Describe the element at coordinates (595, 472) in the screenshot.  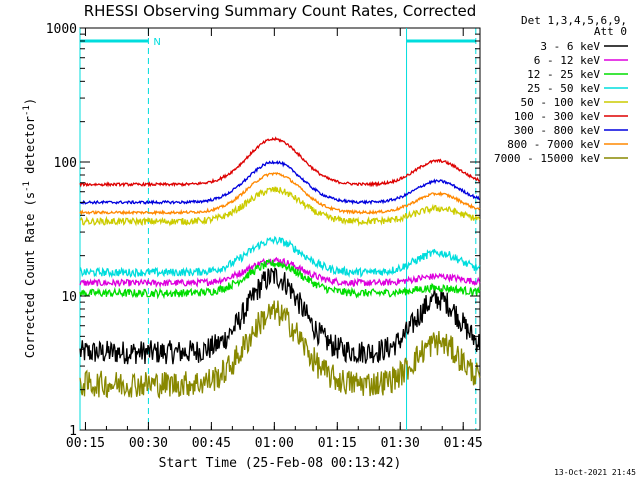
I see `footer-date: 13-Oct-2021 21:45` at that location.